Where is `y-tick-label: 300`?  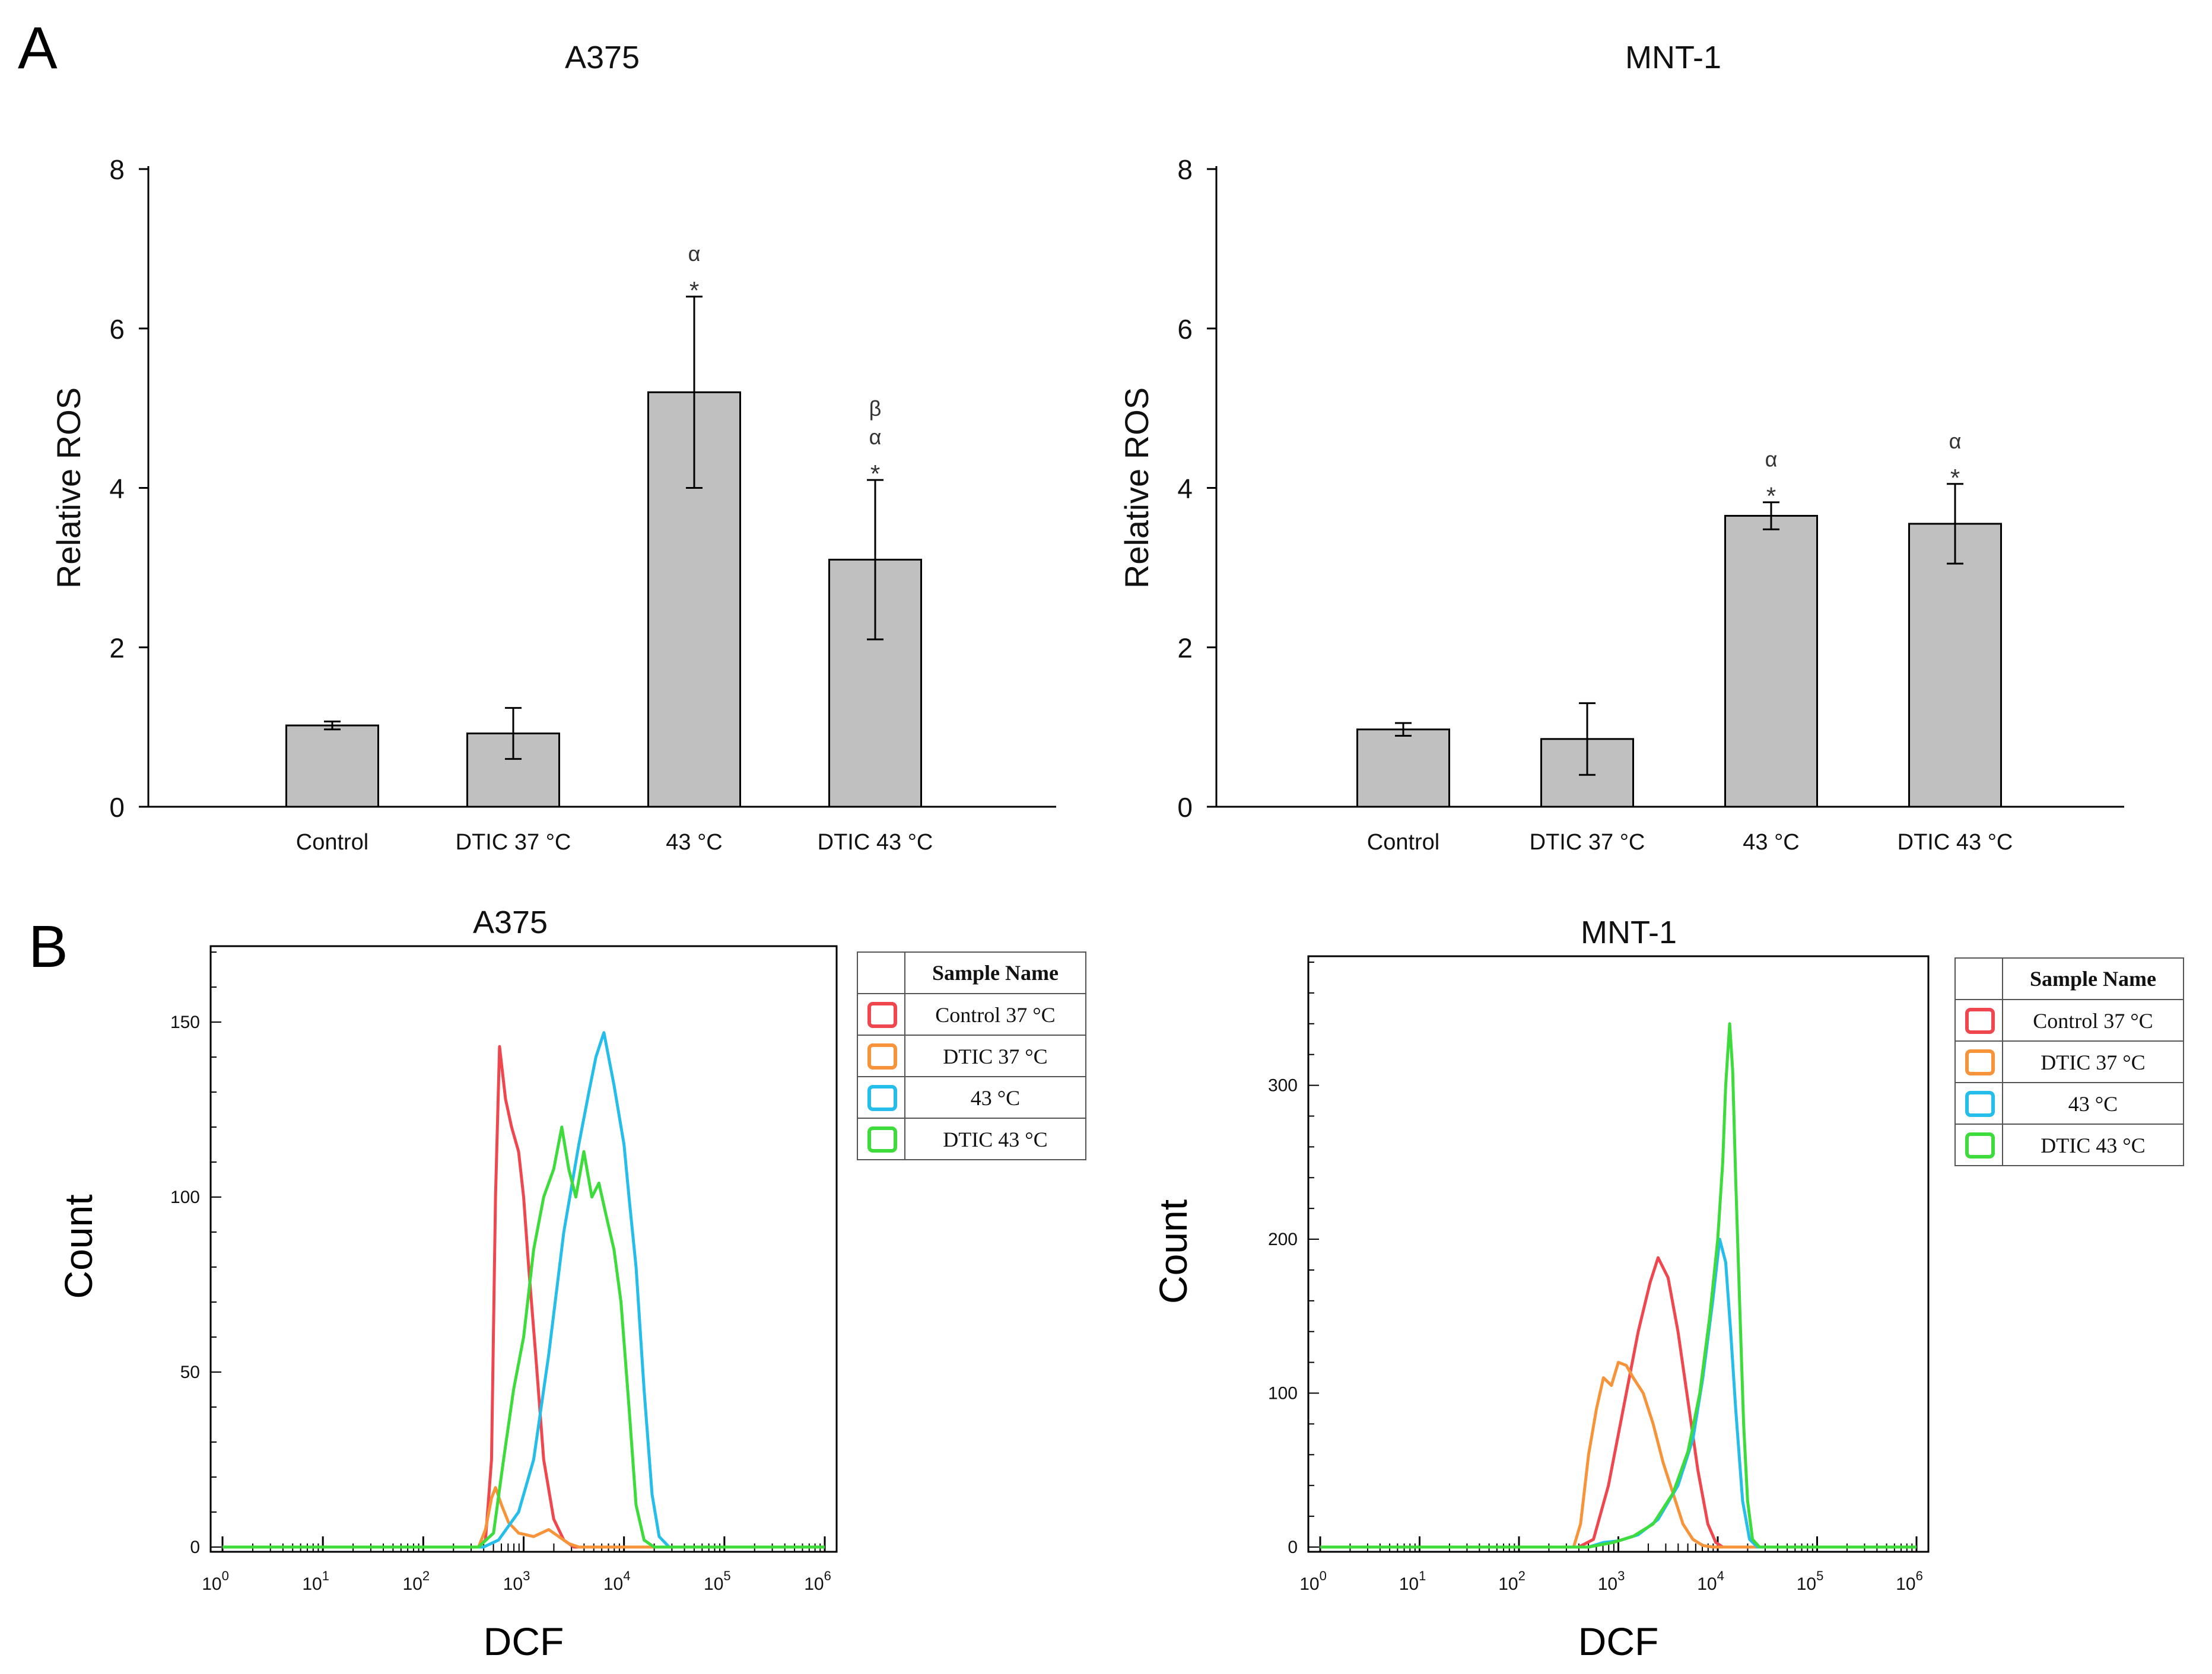 y-tick-label: 300 is located at coordinates (1283, 1086).